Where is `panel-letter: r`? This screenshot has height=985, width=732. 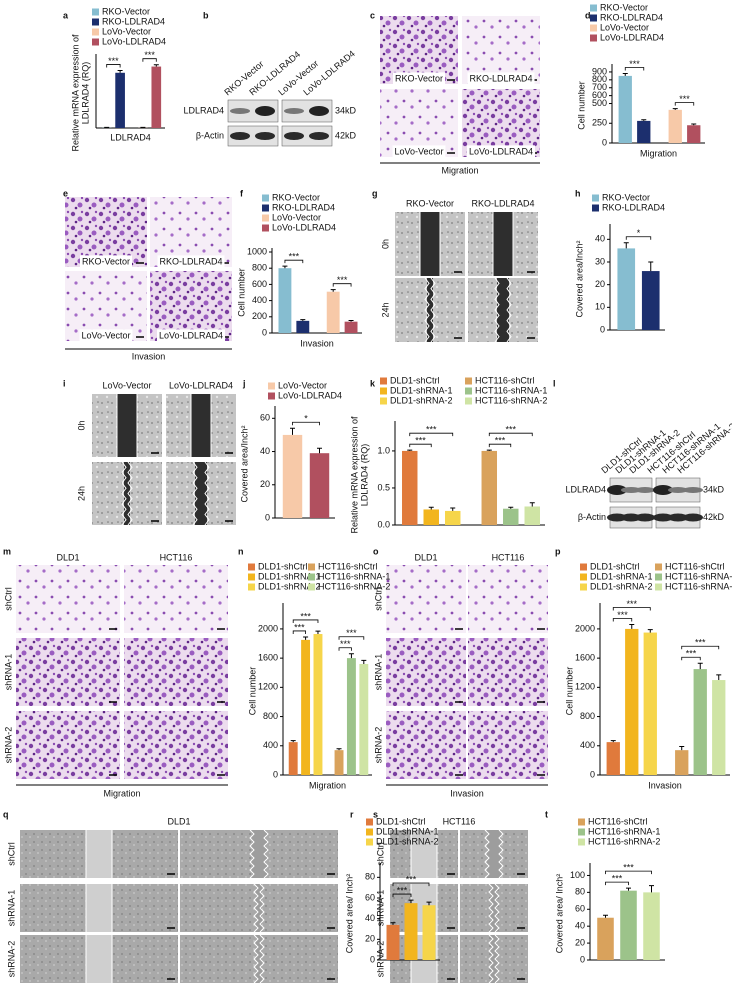 panel-letter: r is located at coordinates (352, 814).